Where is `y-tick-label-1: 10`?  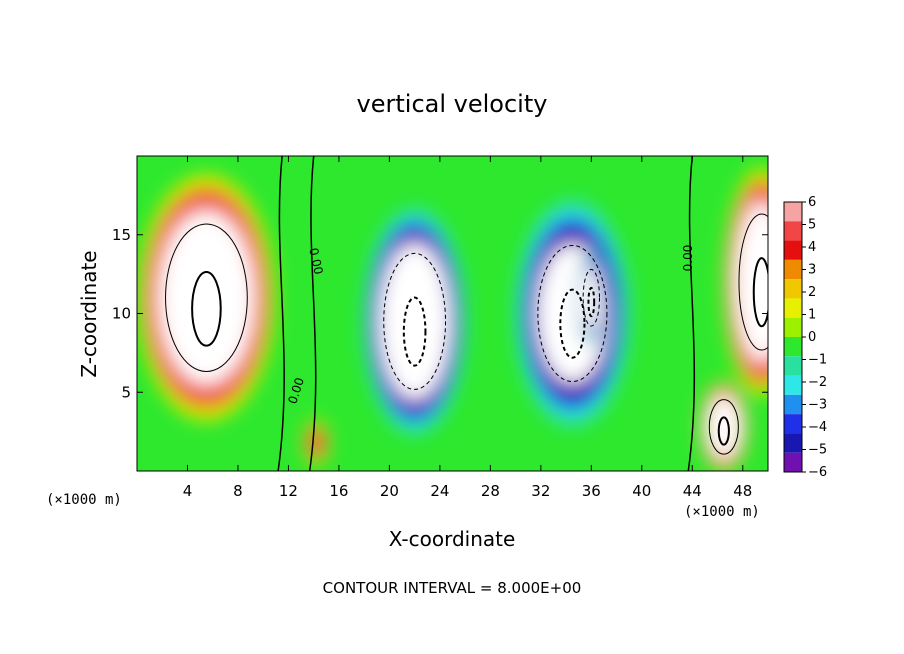
y-tick-label-1: 10 is located at coordinates (121, 314).